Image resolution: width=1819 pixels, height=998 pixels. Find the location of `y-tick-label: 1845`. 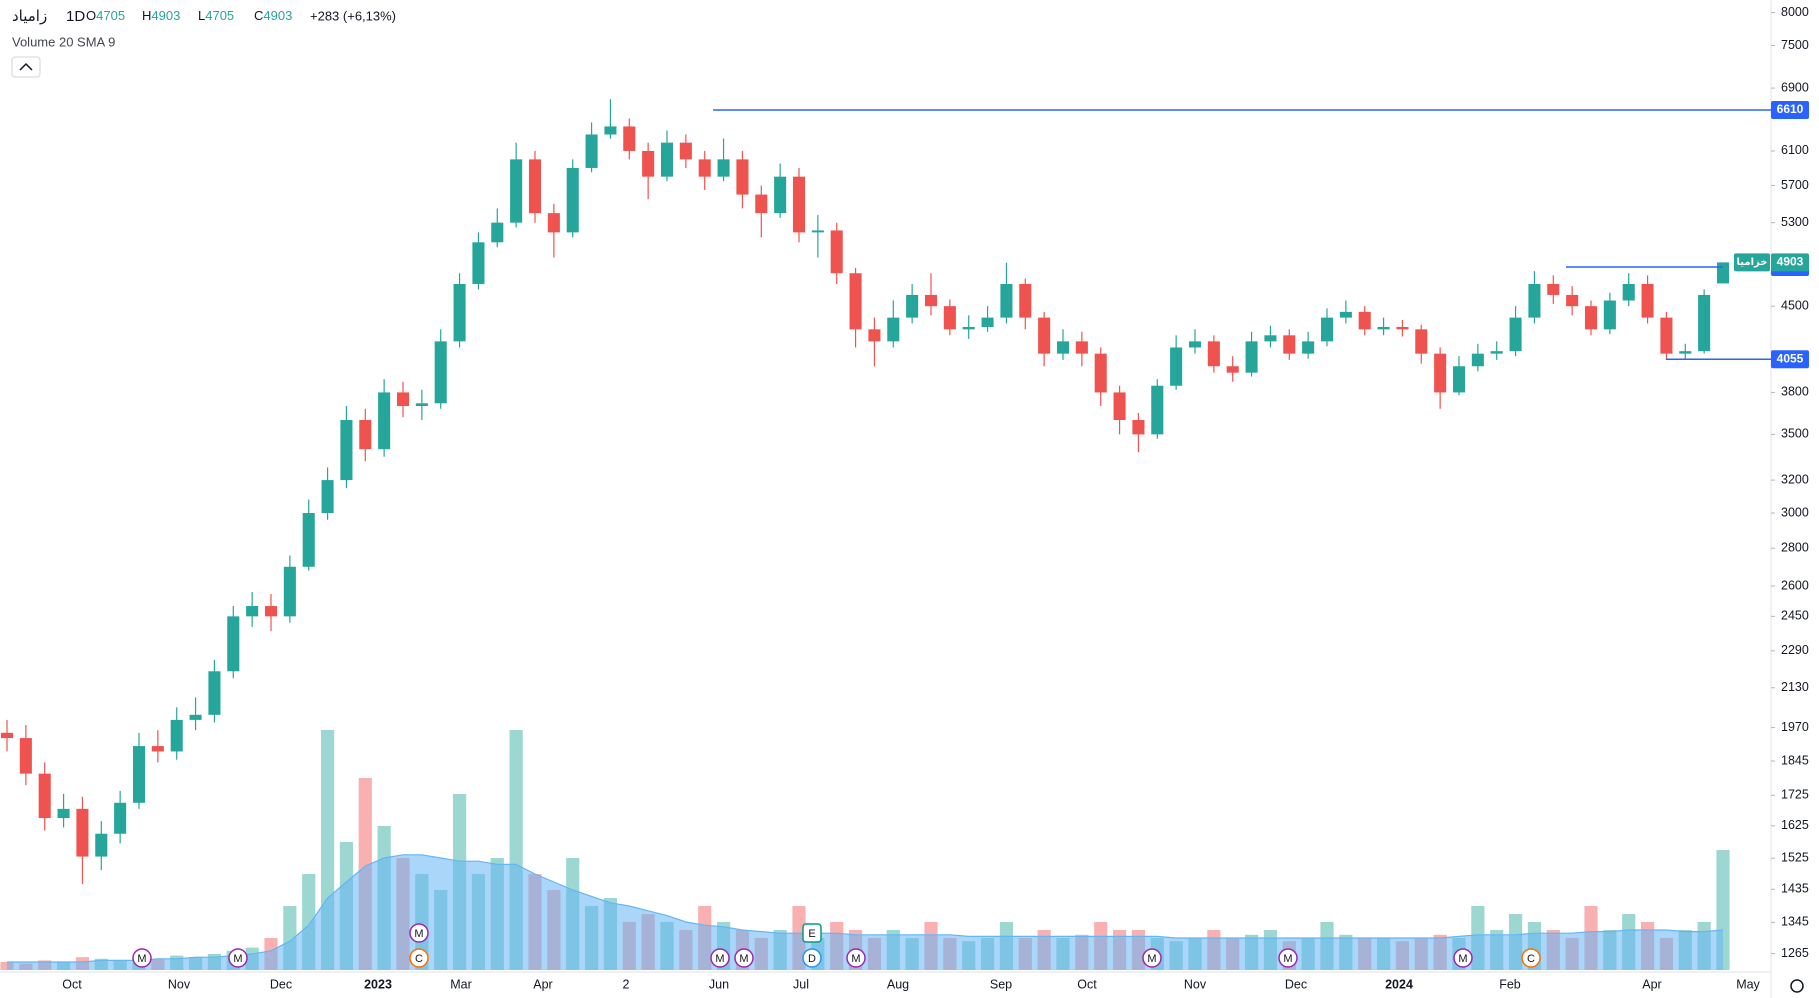

y-tick-label: 1845 is located at coordinates (1795, 760).